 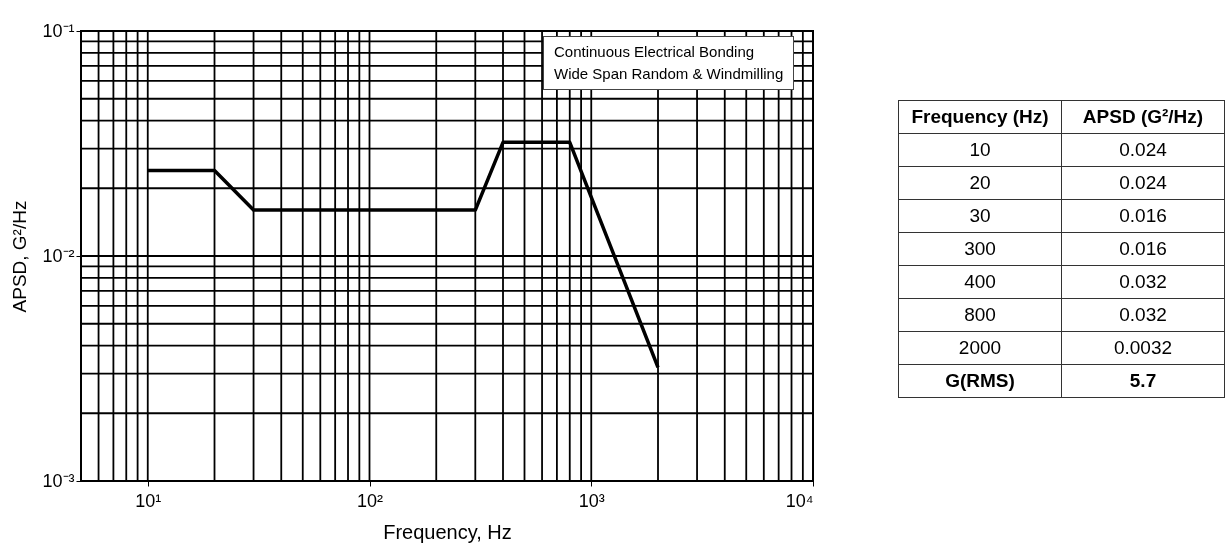 I want to click on category-label: 2000, so click(x=980, y=348).